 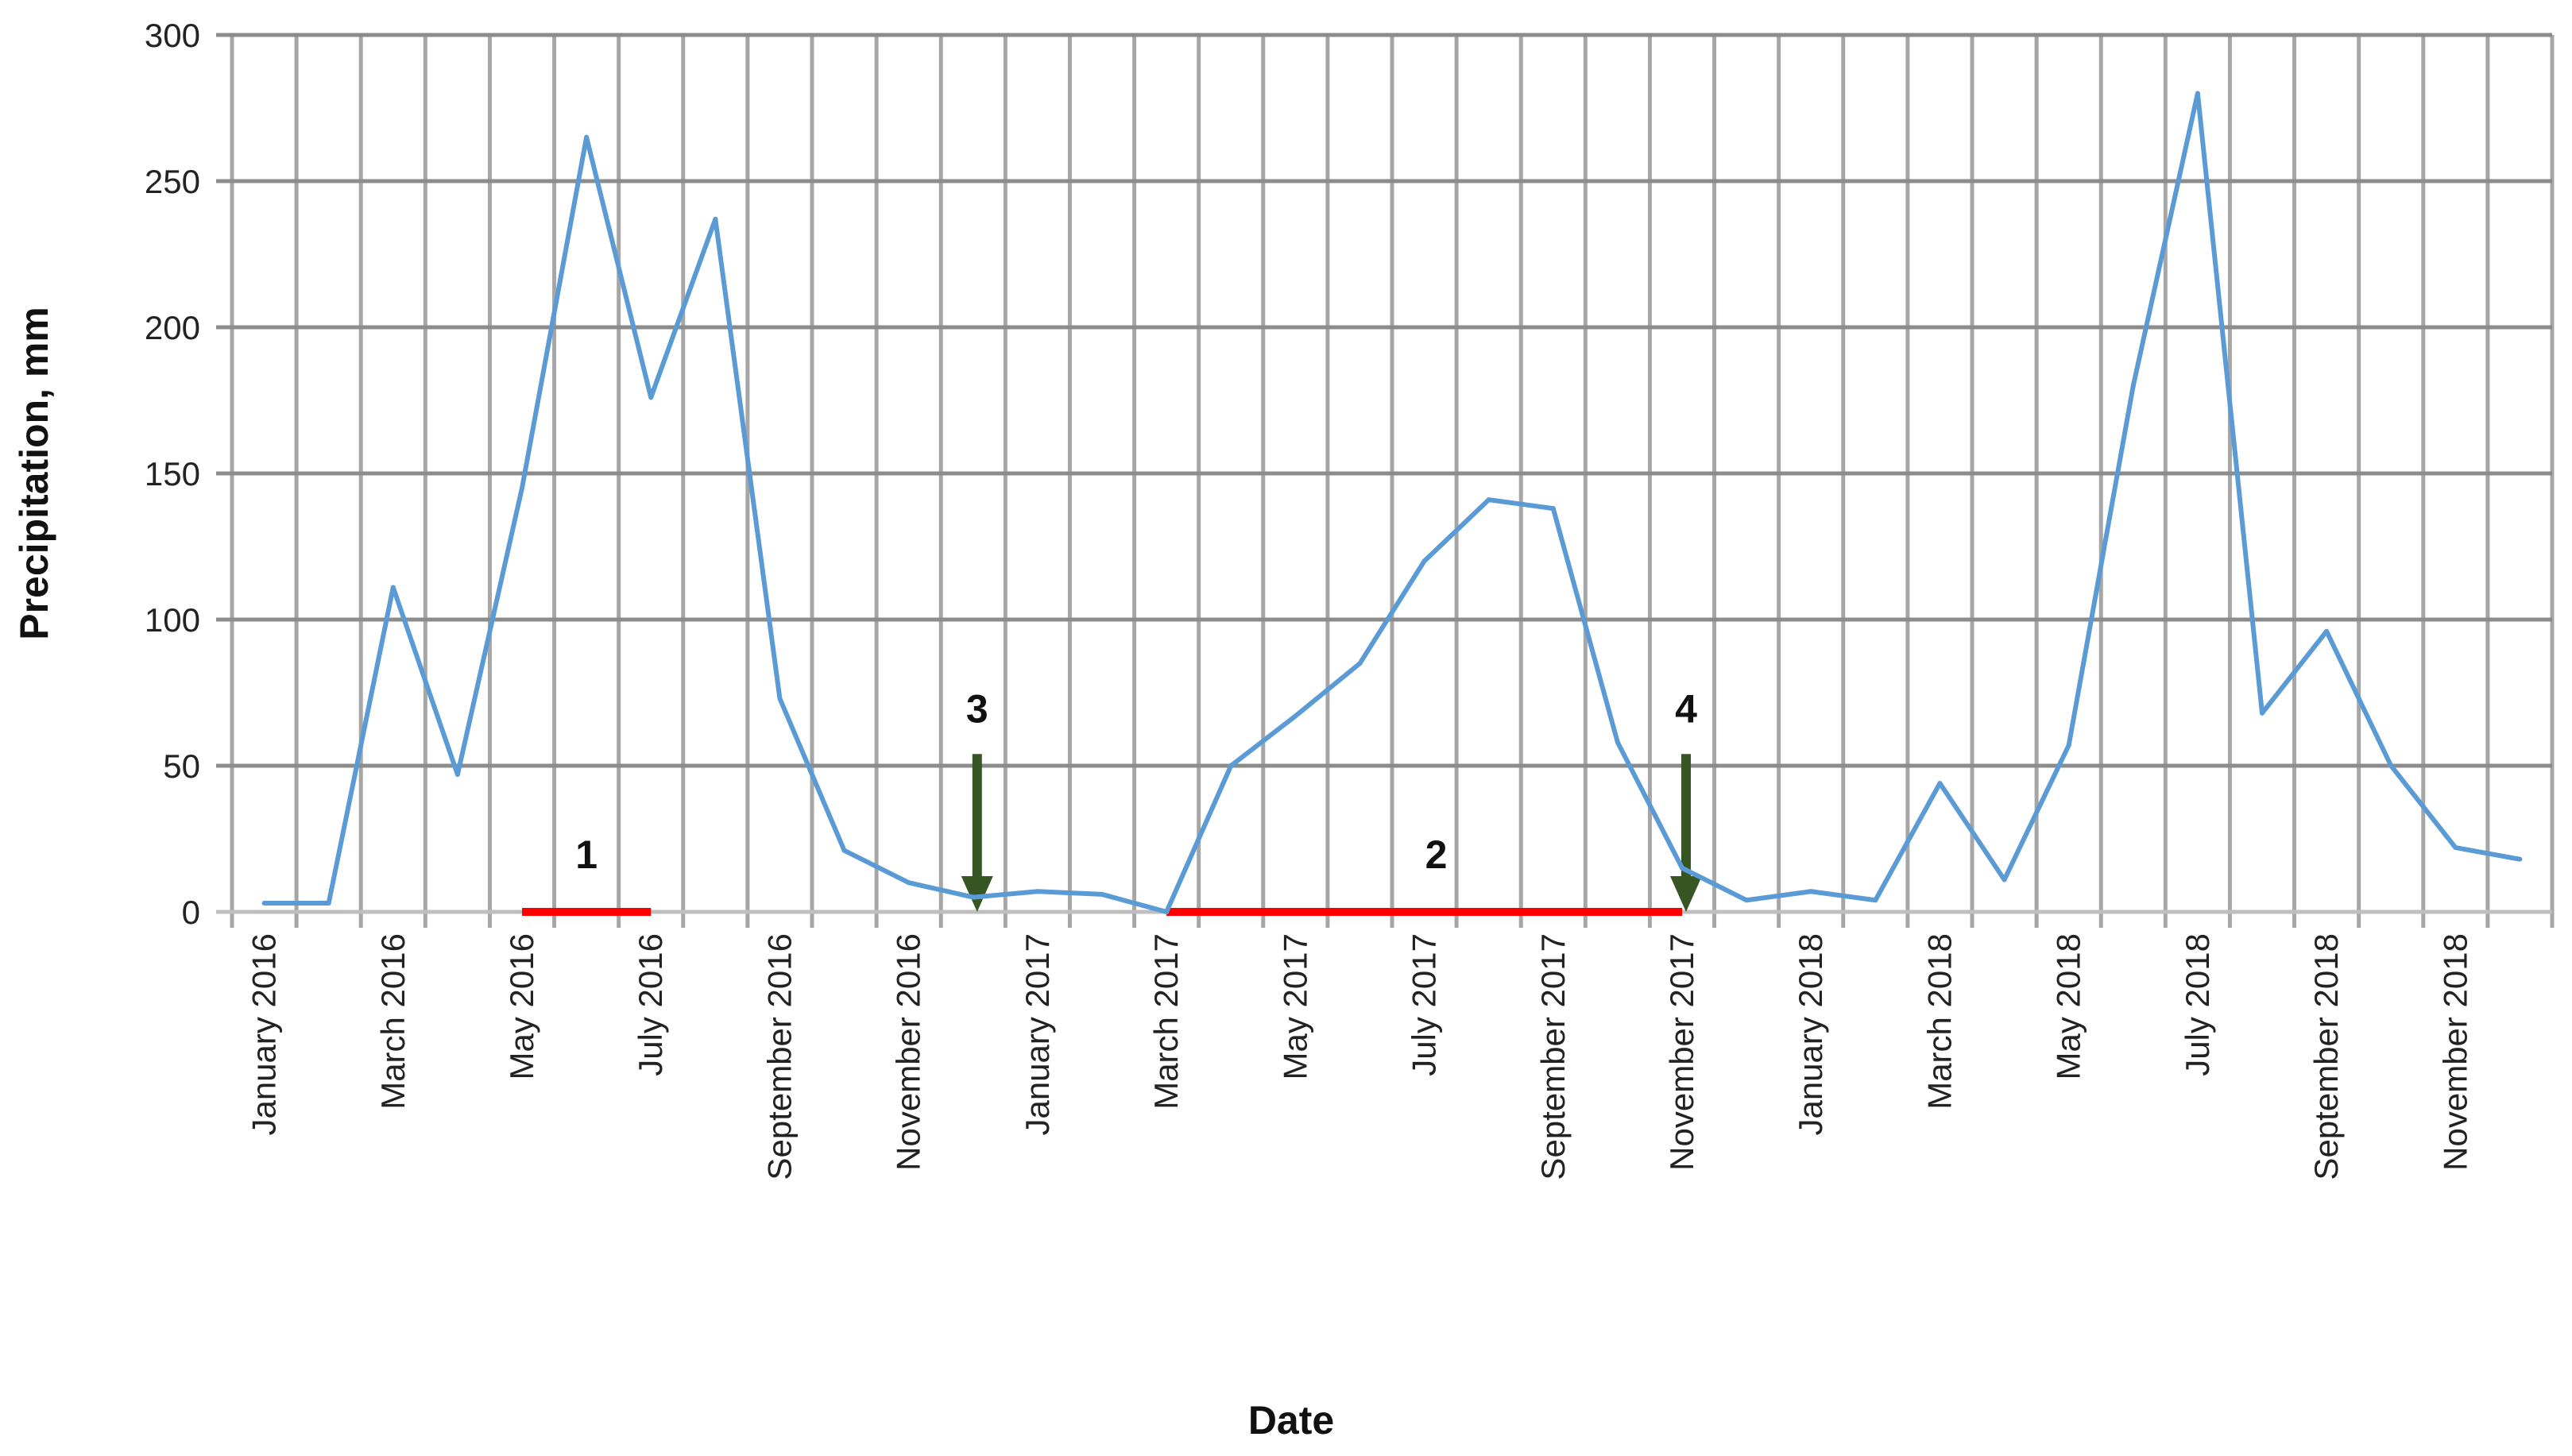 I want to click on x-tick-label: January 2018, so click(x=1811, y=1034).